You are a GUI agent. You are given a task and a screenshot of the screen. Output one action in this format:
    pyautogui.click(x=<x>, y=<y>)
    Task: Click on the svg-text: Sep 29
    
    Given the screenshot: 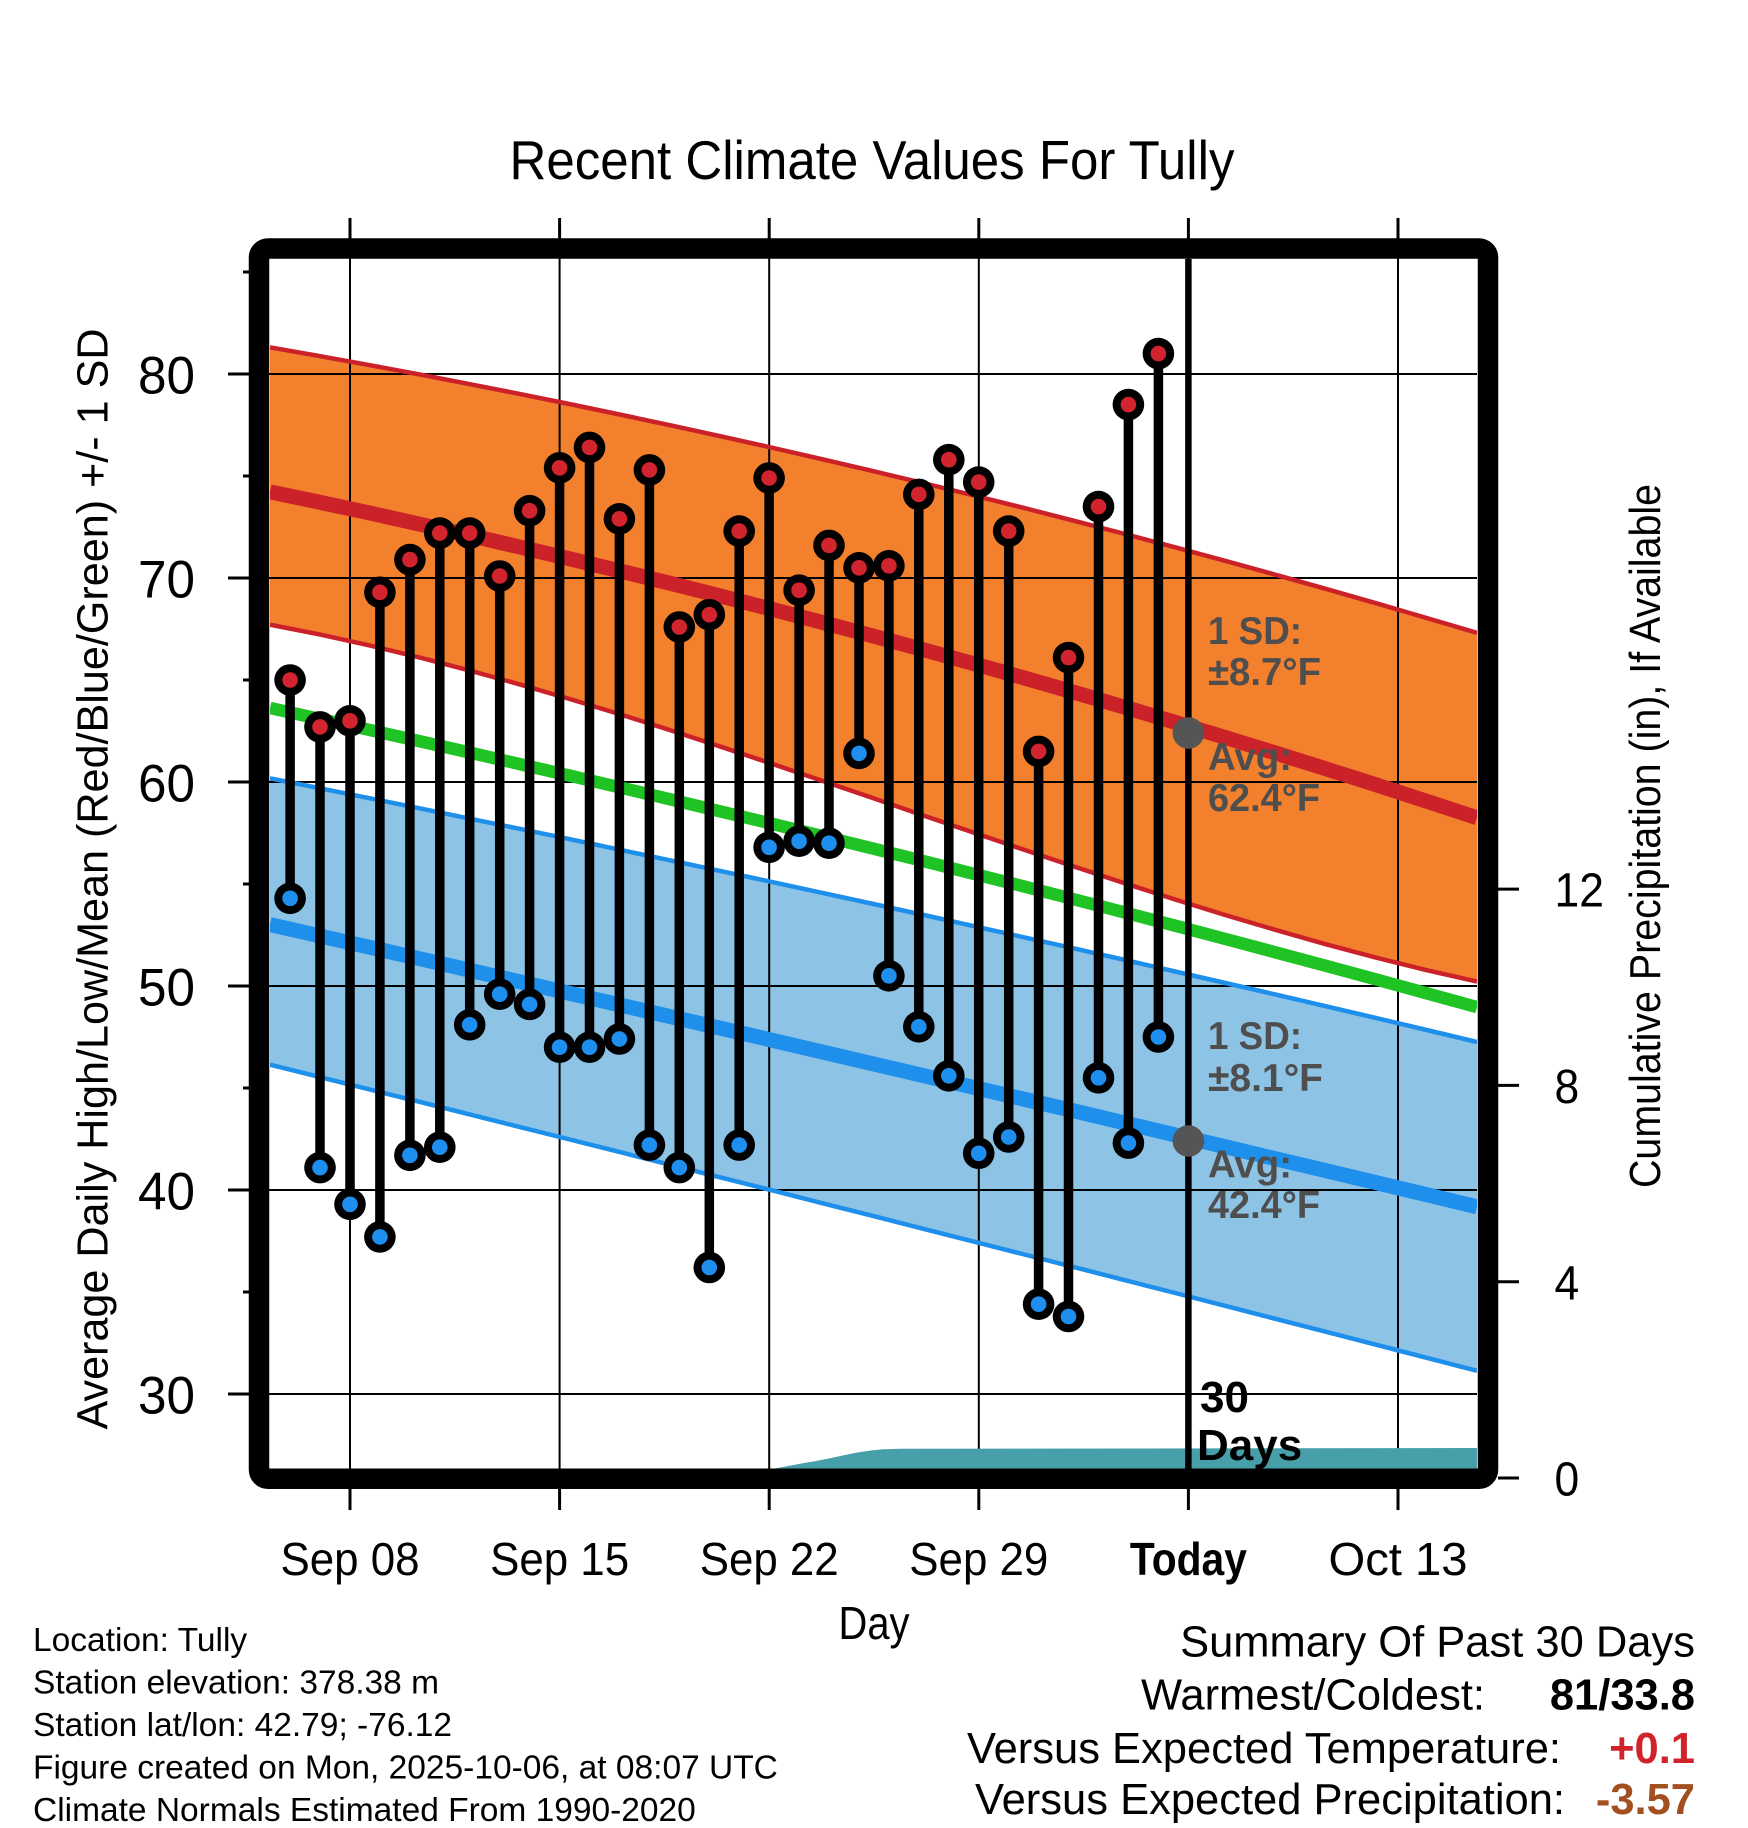 What is the action you would take?
    pyautogui.click(x=978, y=1559)
    